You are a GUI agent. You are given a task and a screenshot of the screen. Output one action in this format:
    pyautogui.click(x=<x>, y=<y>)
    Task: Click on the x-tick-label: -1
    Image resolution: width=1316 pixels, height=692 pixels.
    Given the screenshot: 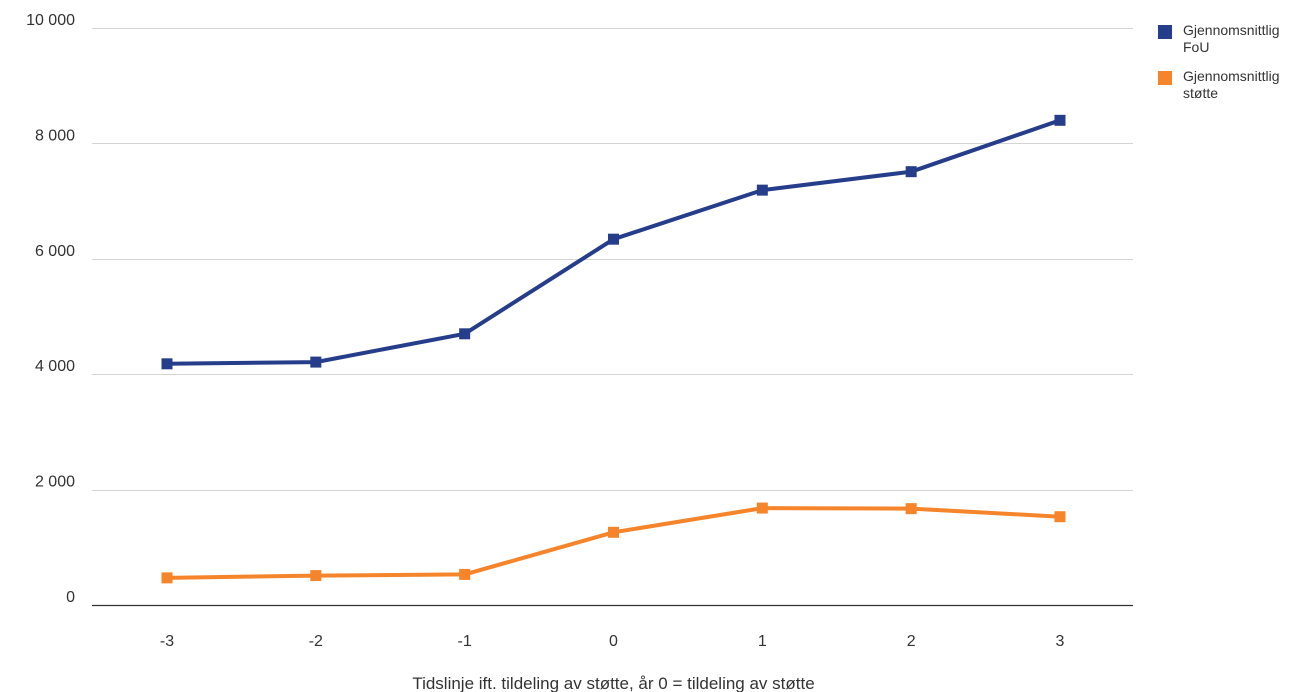 What is the action you would take?
    pyautogui.click(x=465, y=641)
    